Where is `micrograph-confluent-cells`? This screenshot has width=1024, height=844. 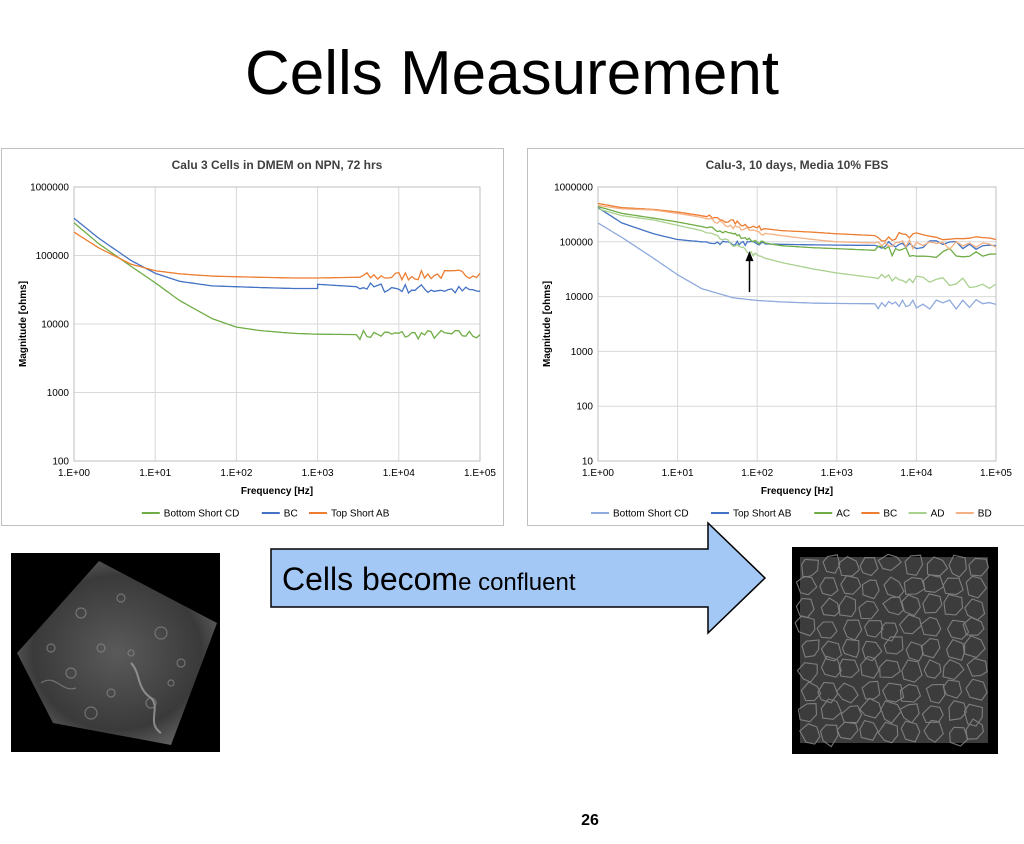
micrograph-confluent-cells is located at coordinates (895, 650).